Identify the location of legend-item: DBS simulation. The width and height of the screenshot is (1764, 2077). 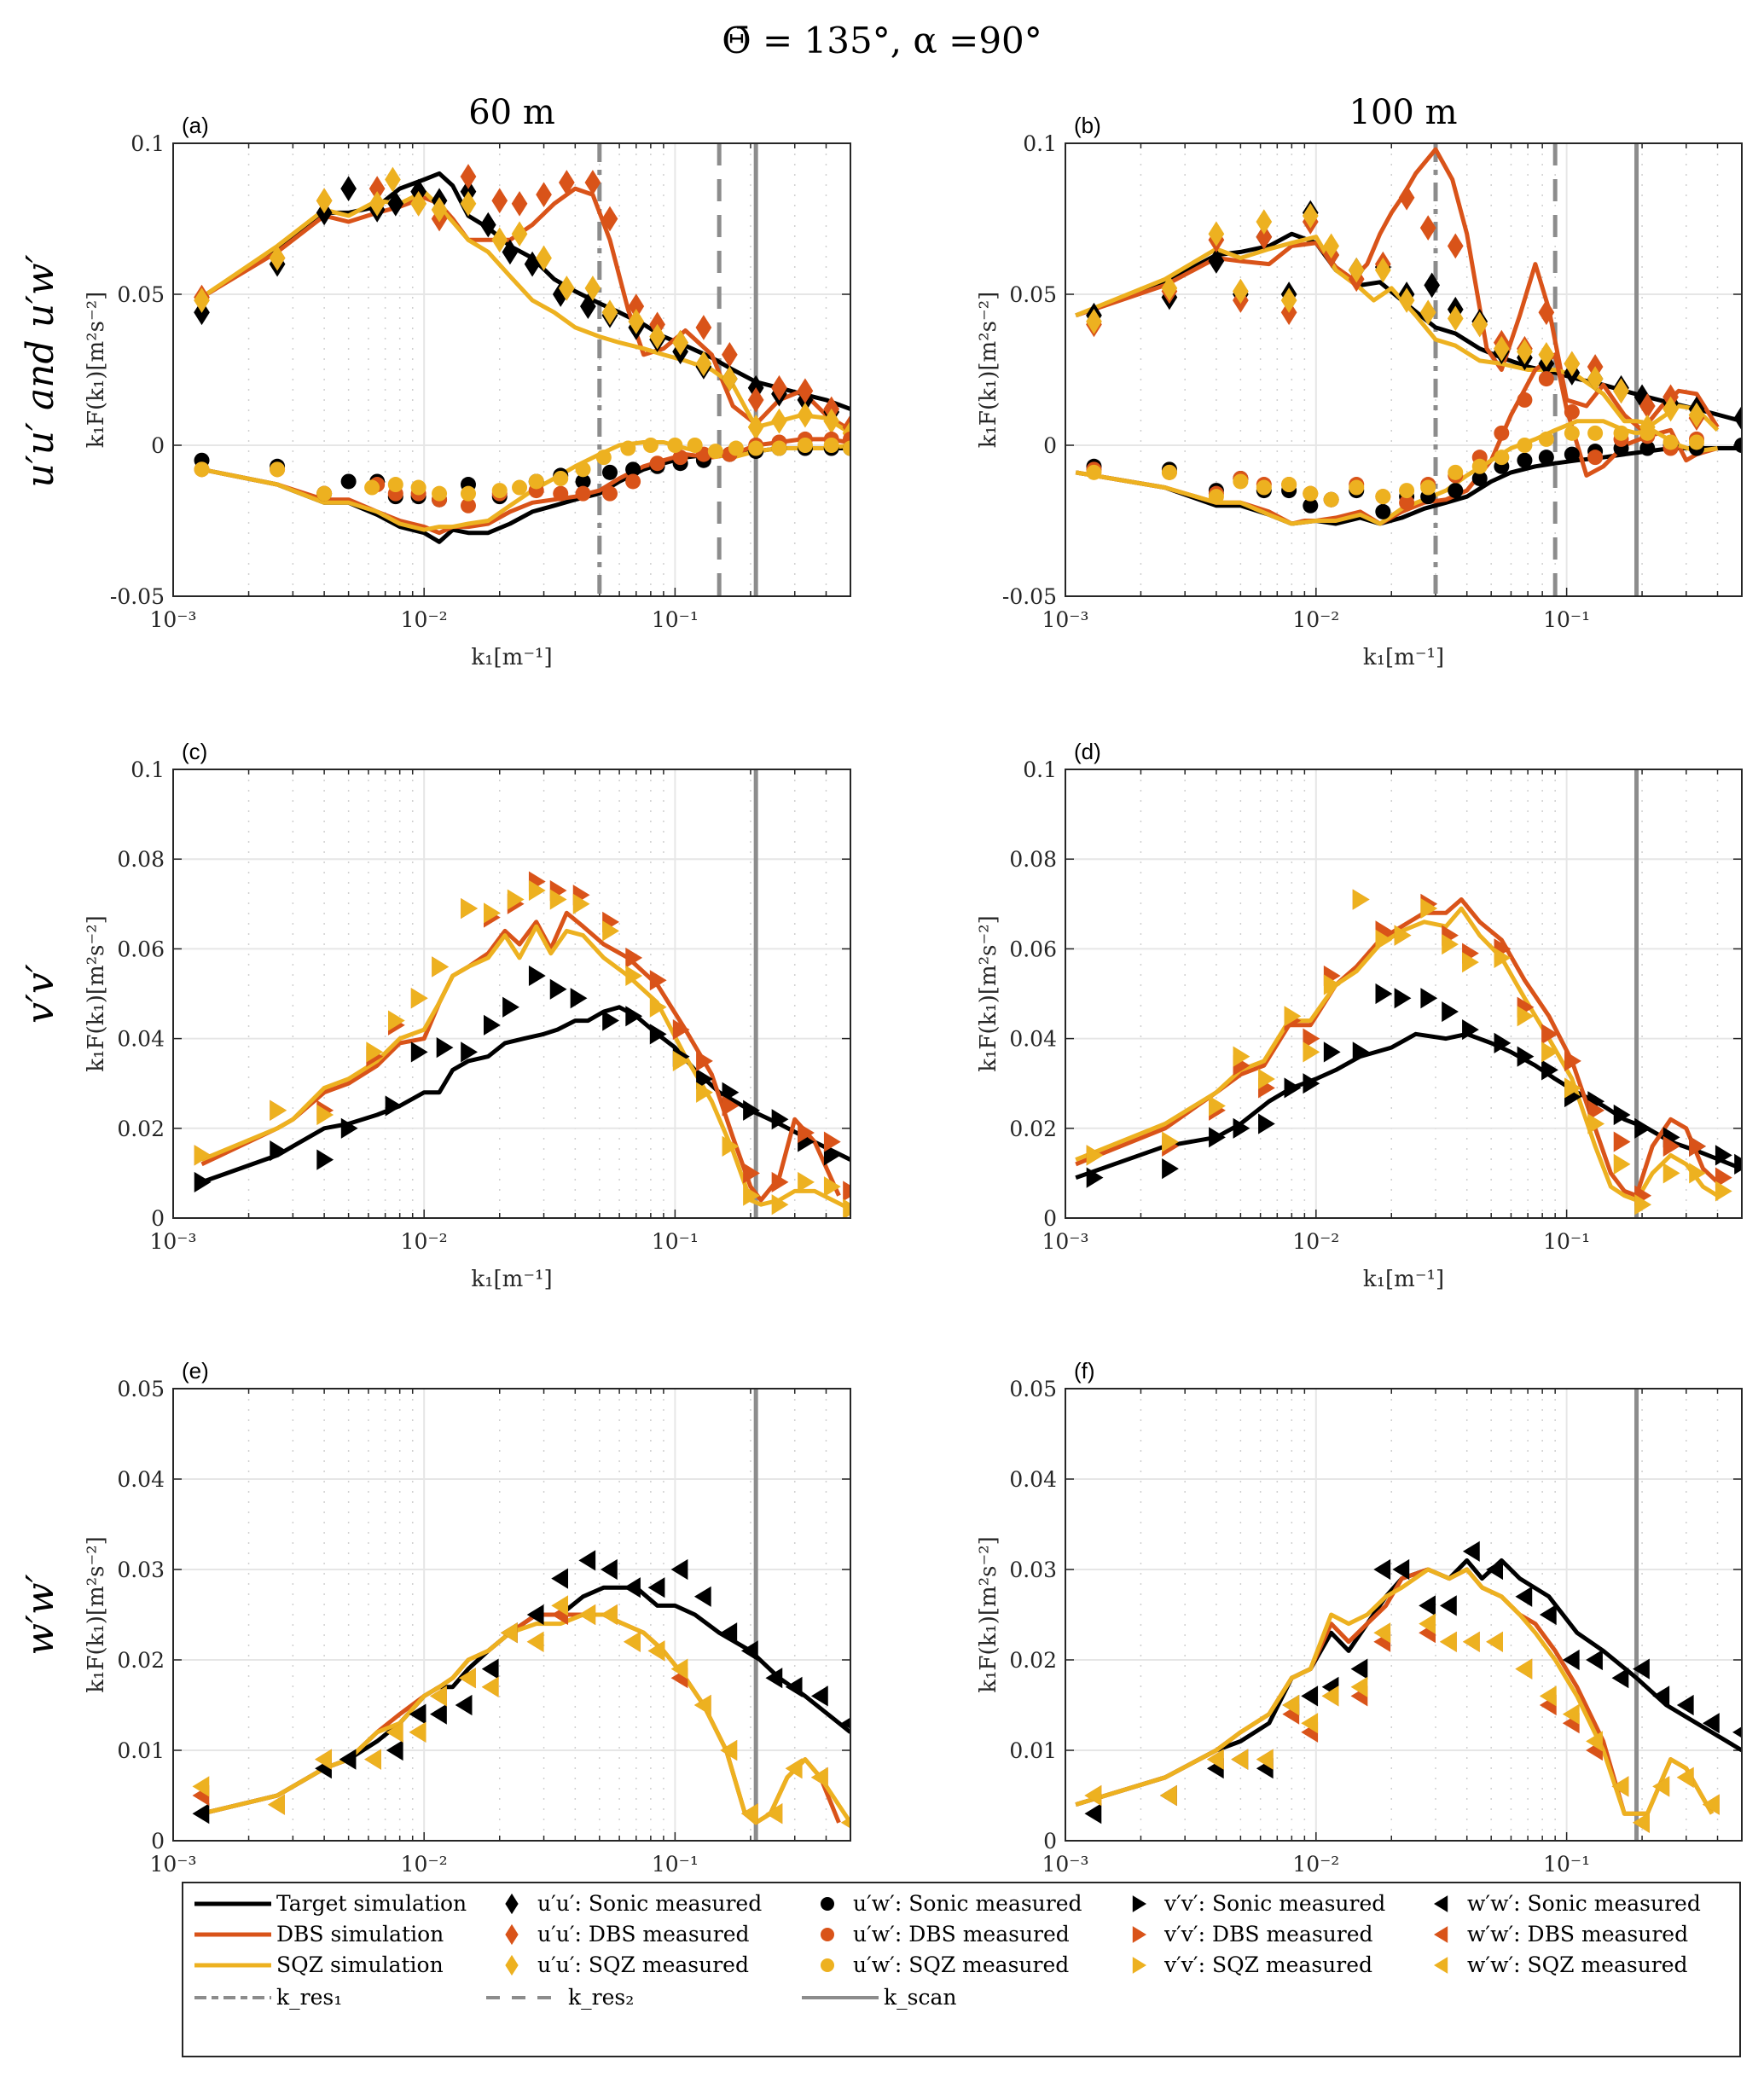
(319, 1934).